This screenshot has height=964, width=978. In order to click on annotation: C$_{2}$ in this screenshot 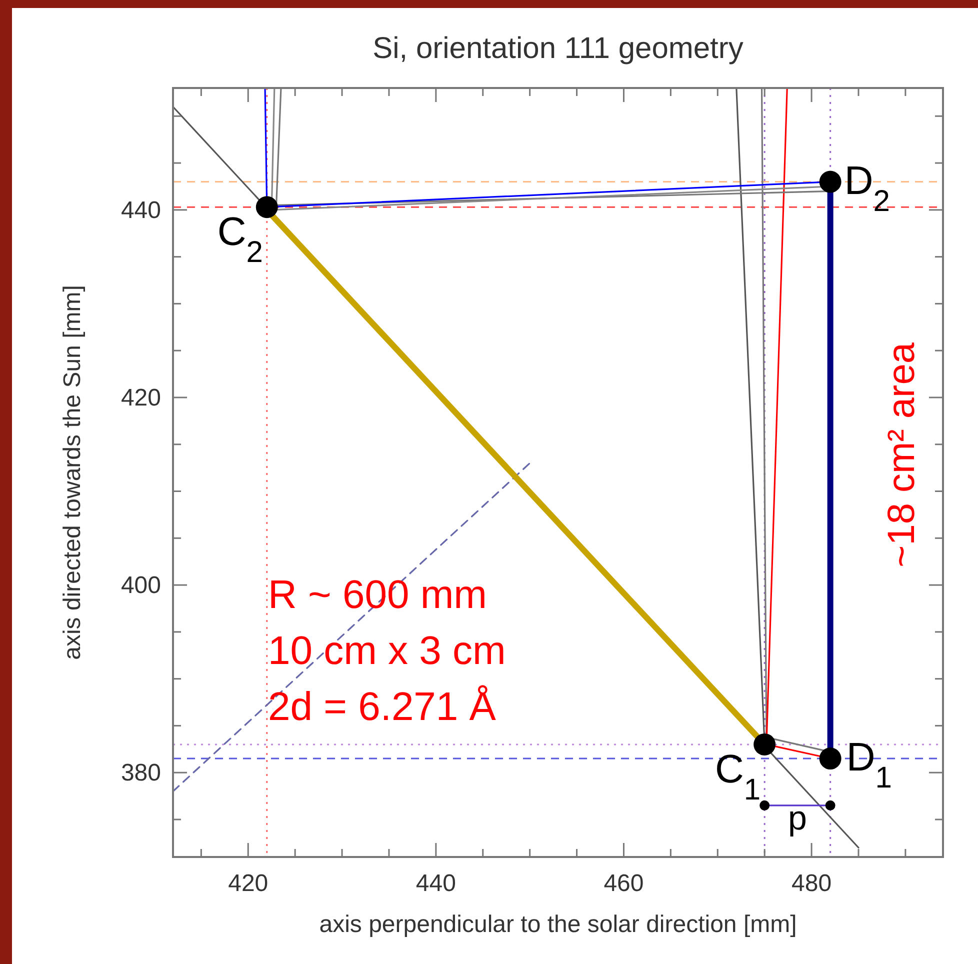, I will do `click(240, 239)`.